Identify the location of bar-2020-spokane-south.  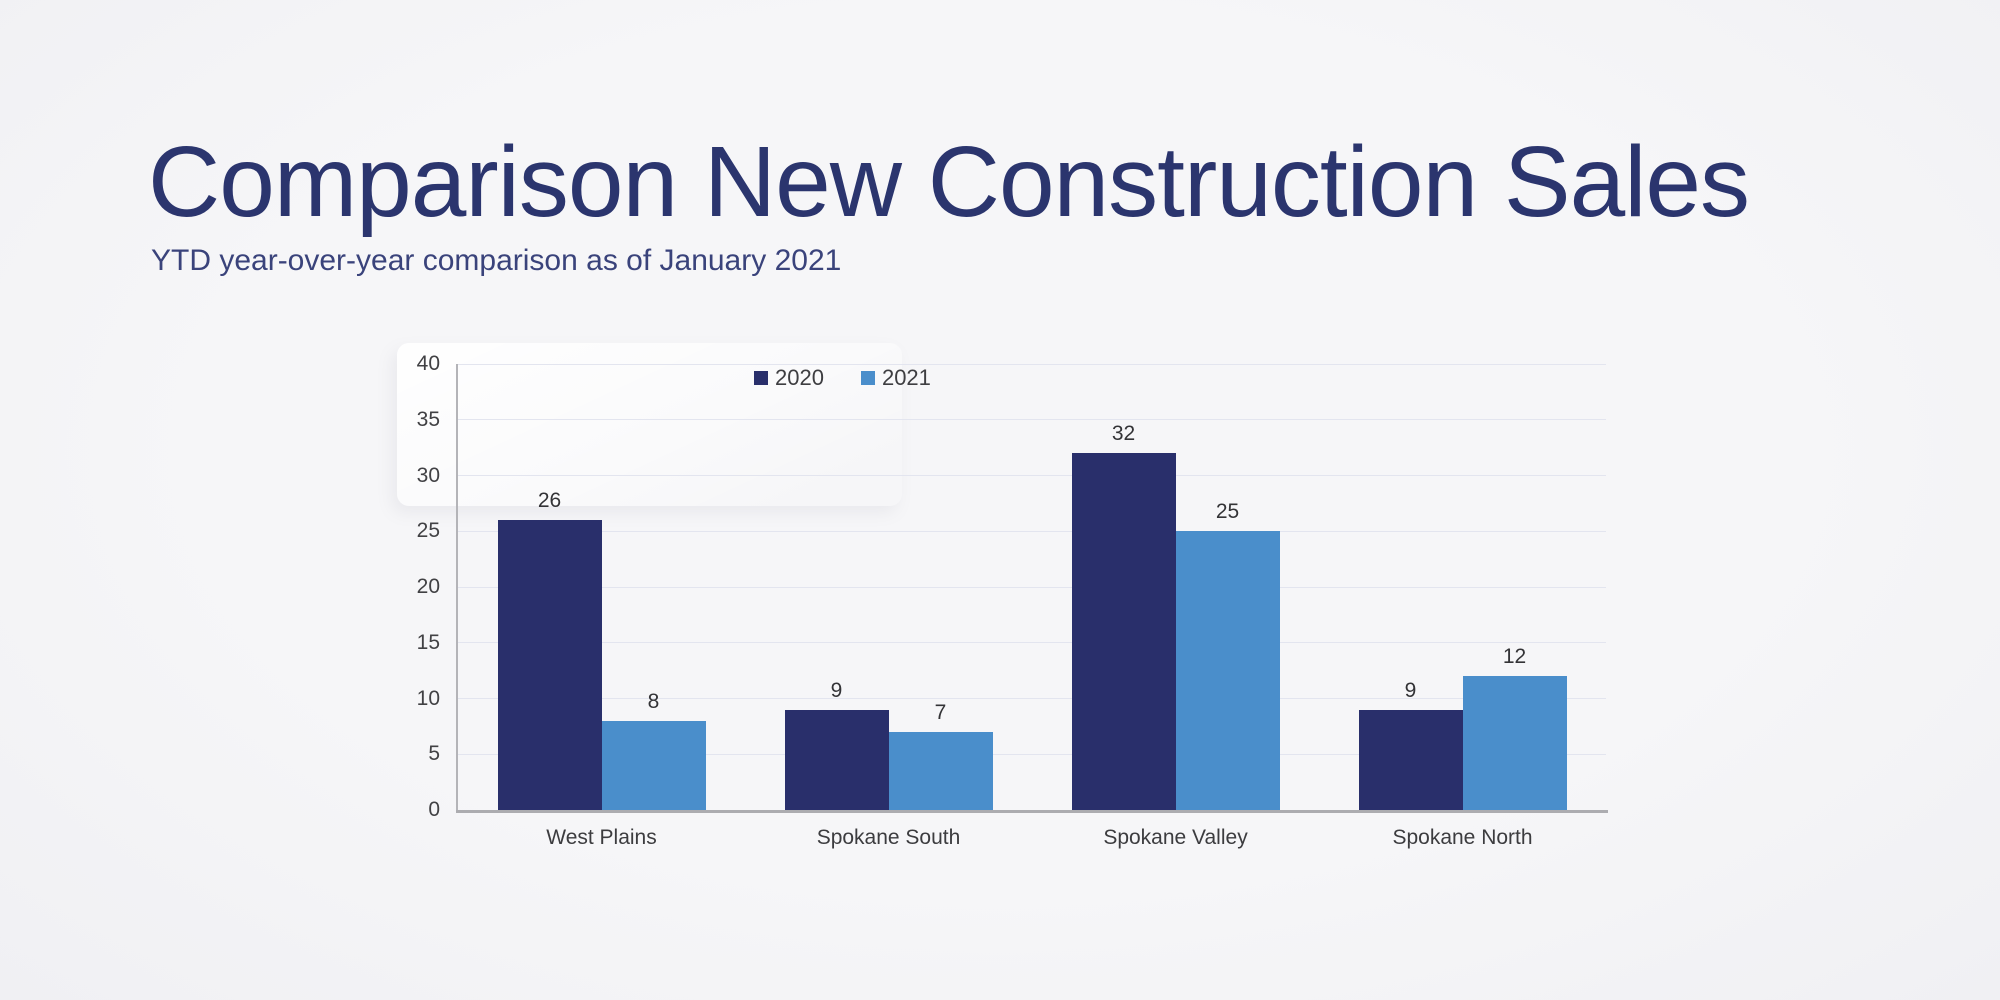
(836, 759).